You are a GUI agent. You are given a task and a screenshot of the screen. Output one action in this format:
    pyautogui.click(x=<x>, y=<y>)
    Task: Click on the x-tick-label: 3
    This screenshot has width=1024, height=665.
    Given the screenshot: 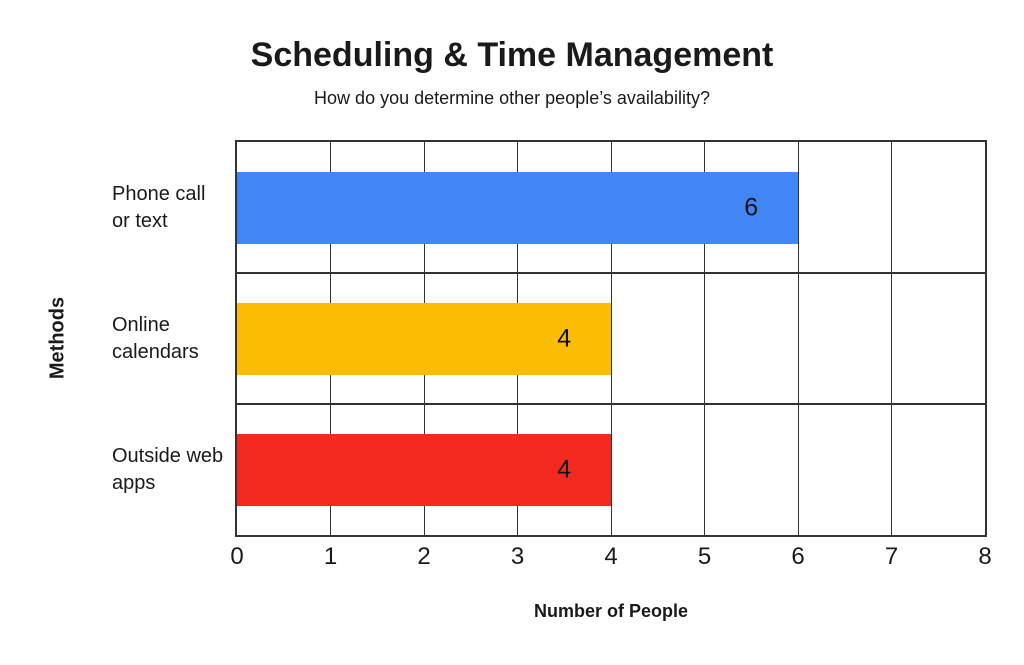 What is the action you would take?
    pyautogui.click(x=517, y=556)
    